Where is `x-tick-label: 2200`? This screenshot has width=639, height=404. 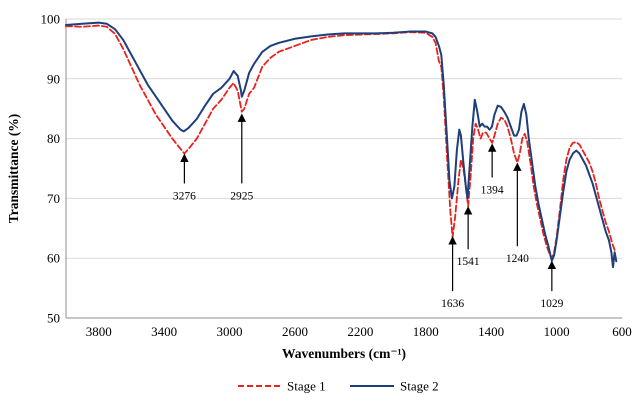 x-tick-label: 2200 is located at coordinates (360, 331).